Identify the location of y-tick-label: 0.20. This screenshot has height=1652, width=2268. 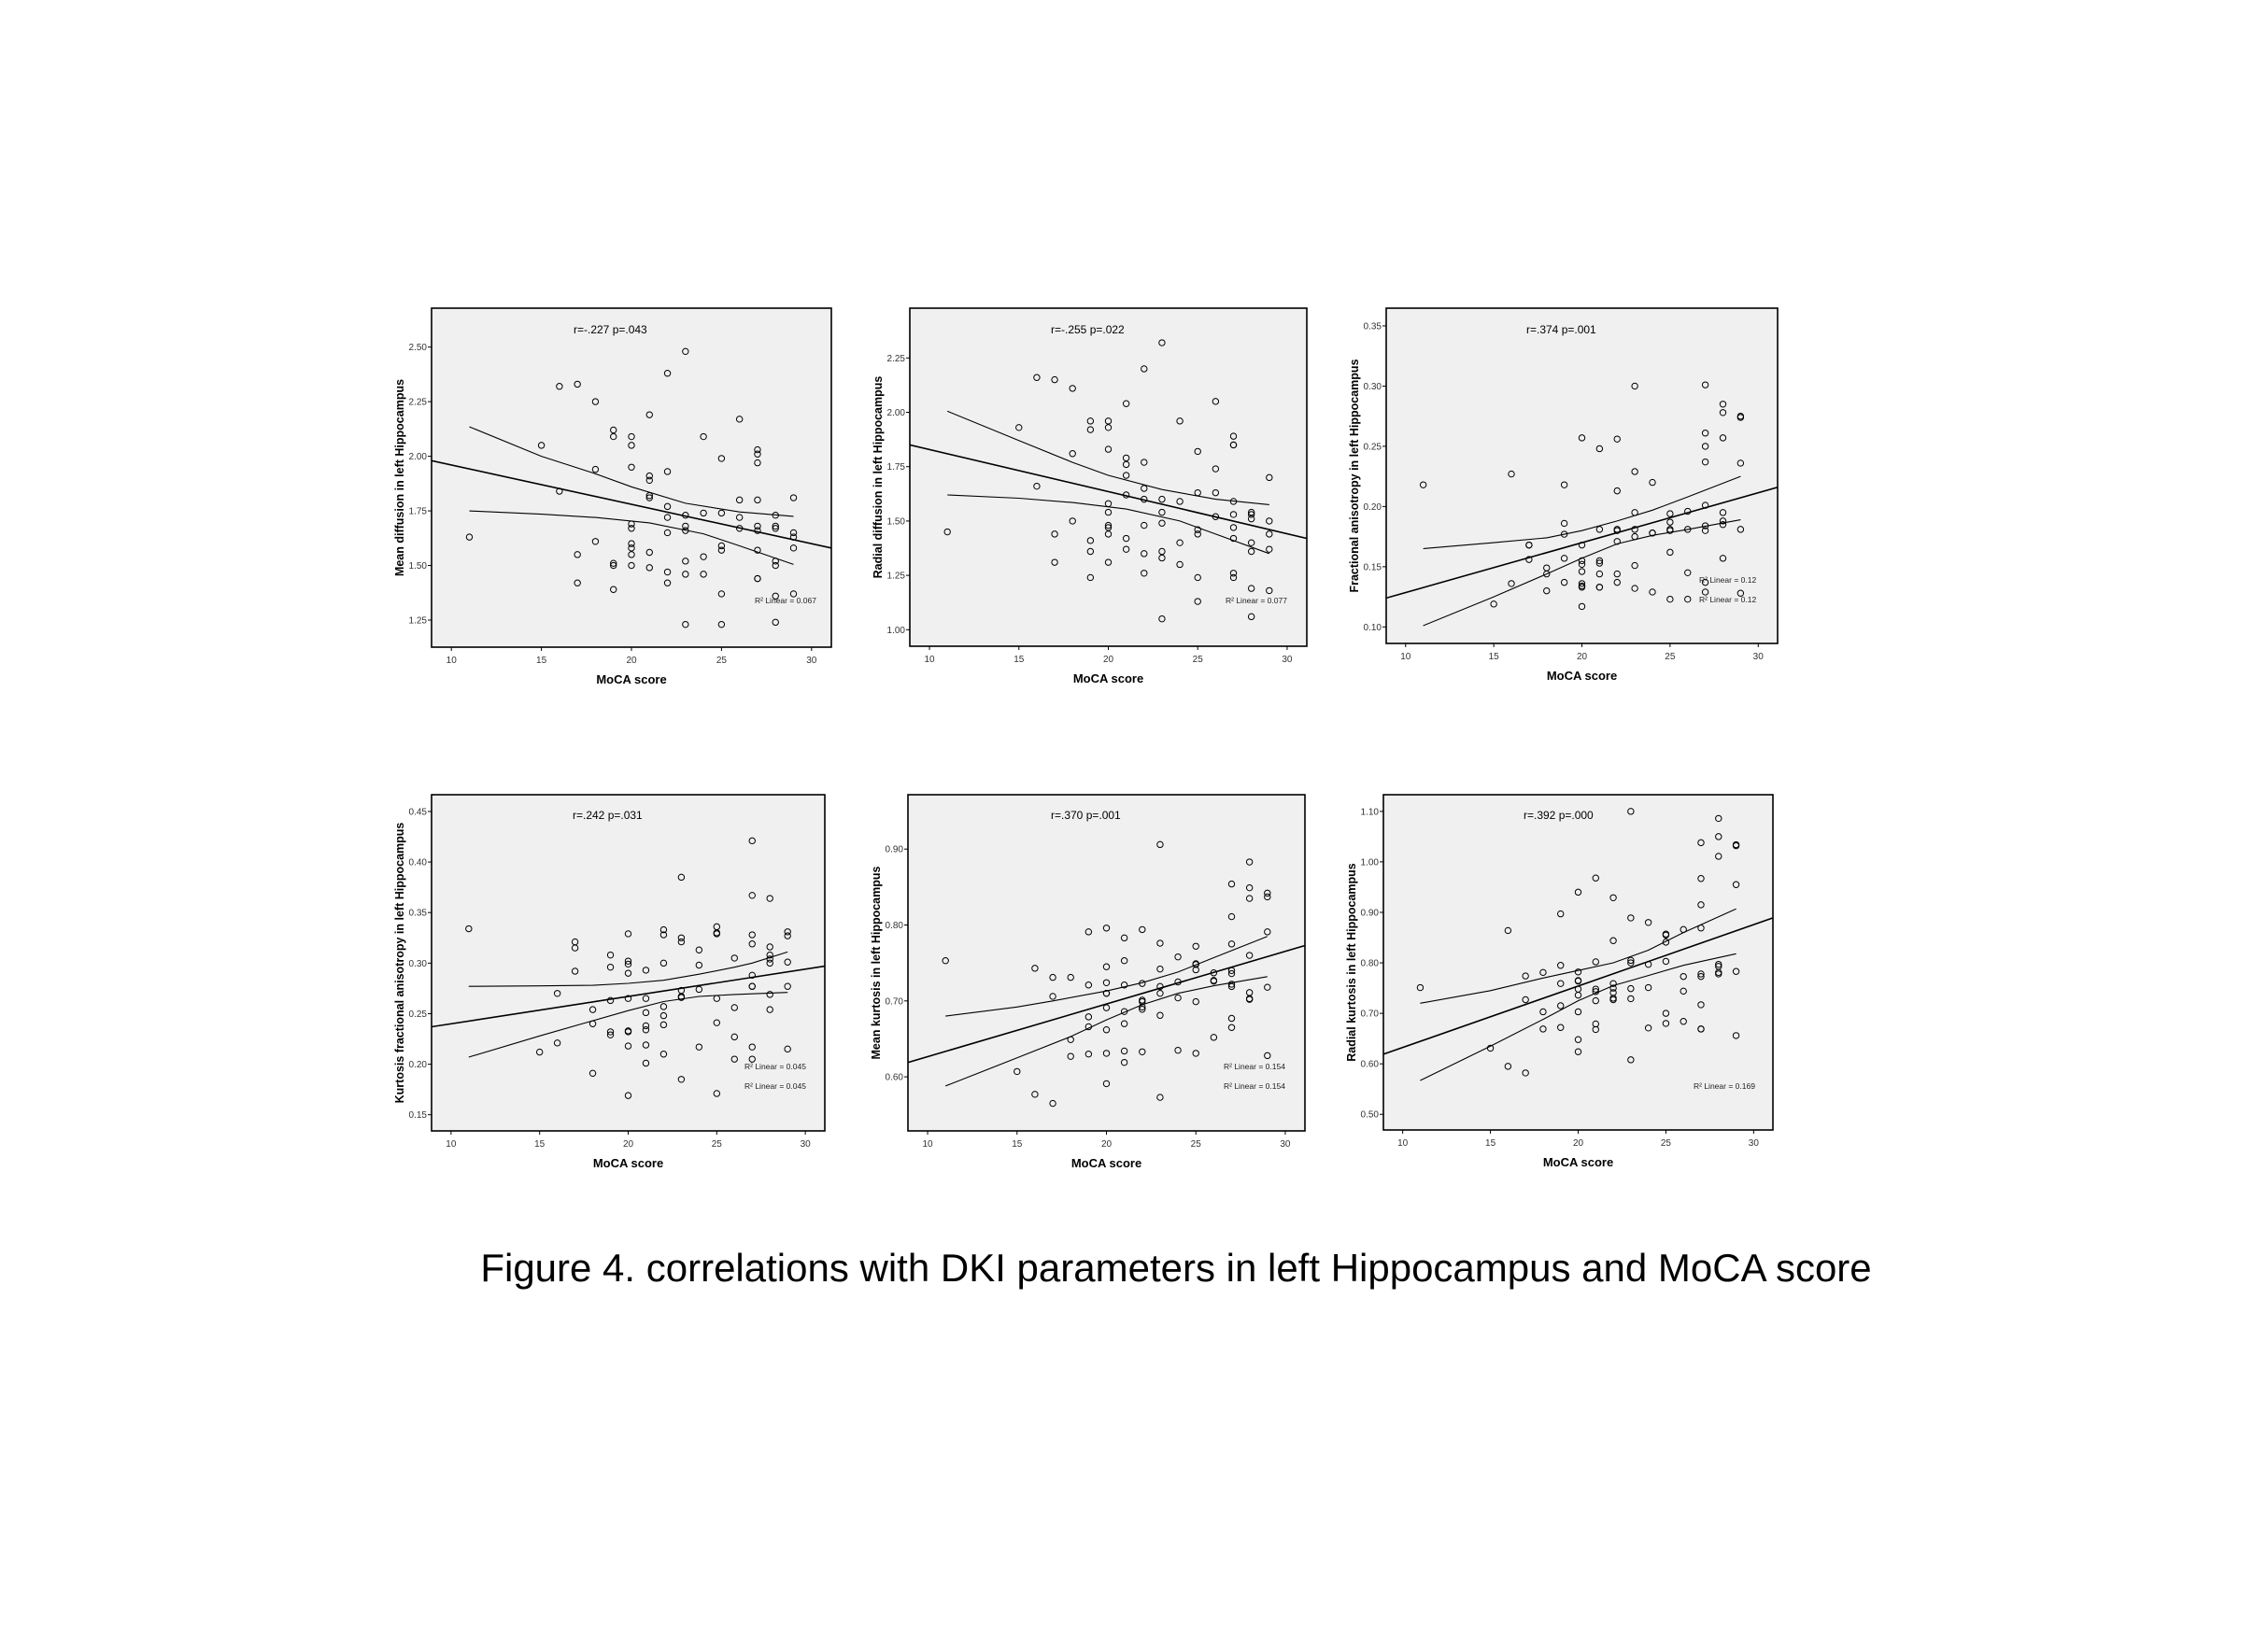
(1373, 507).